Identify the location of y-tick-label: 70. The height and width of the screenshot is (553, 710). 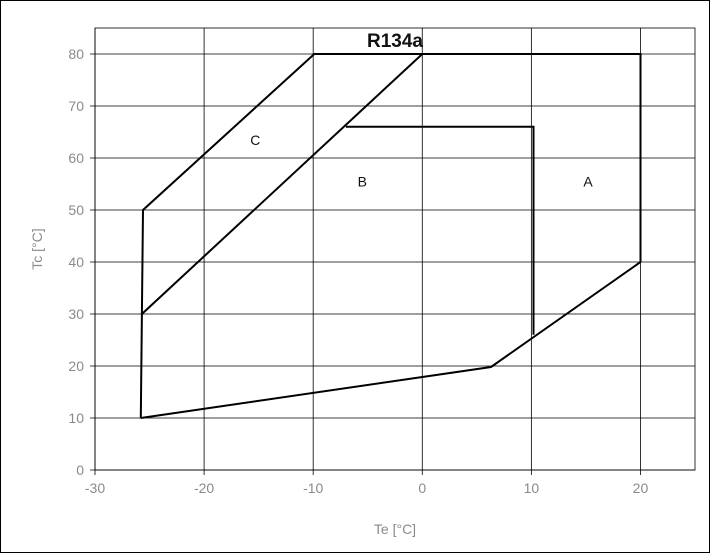
(76, 106).